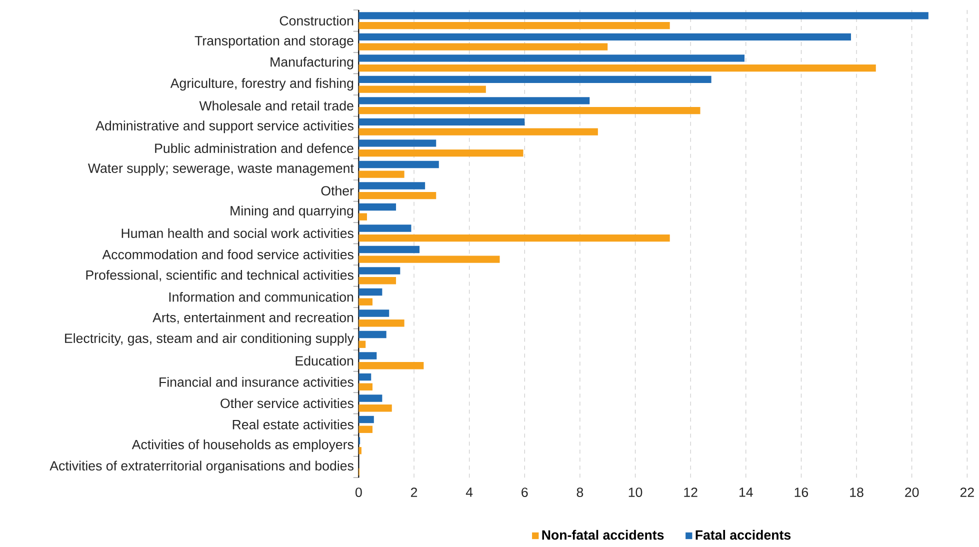 The width and height of the screenshot is (979, 547). What do you see at coordinates (580, 493) in the screenshot?
I see `x-tick-label: 8` at bounding box center [580, 493].